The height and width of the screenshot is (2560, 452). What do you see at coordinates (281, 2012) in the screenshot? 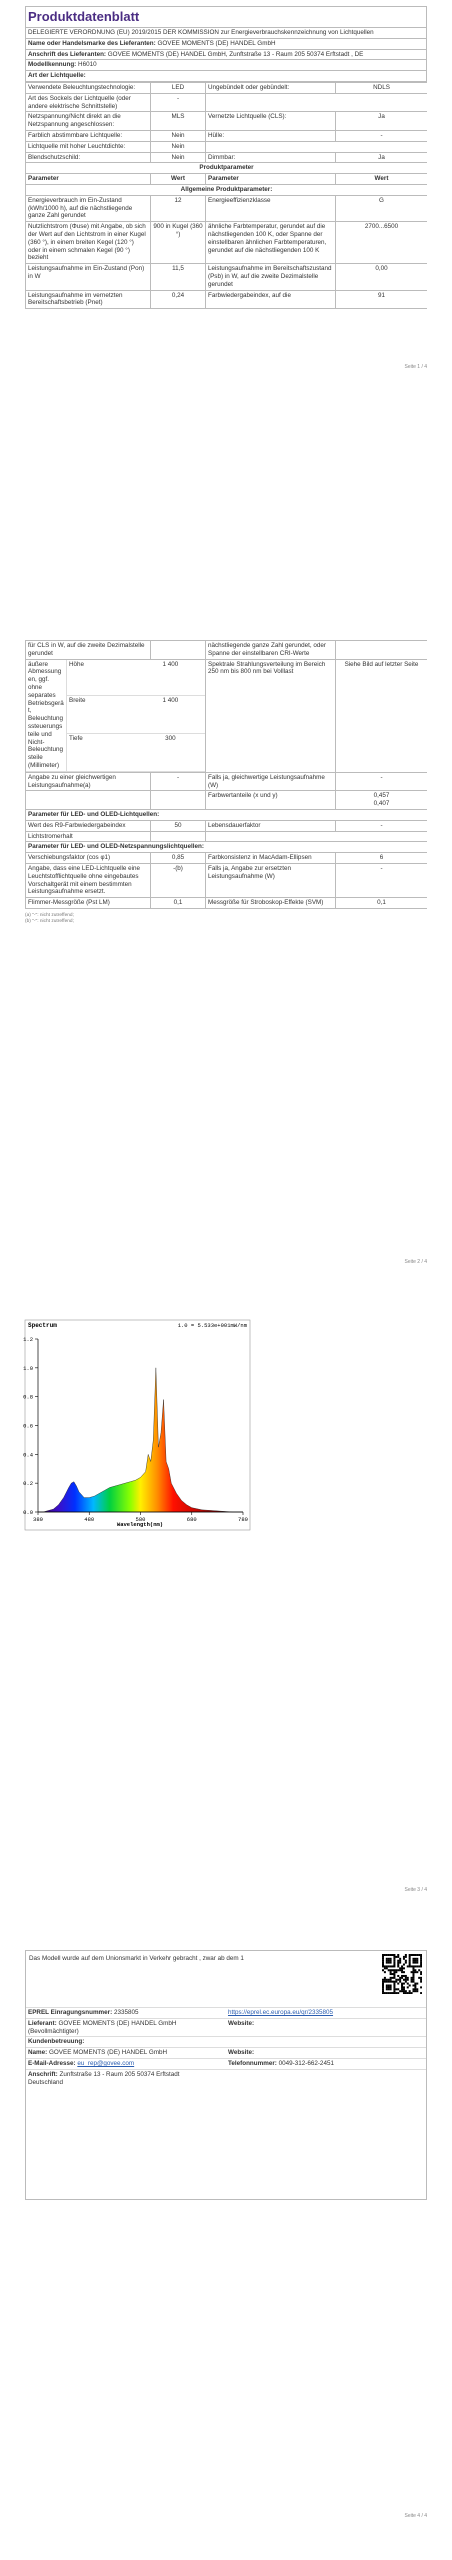
I see `link: https://eprel.ec.europa.eu/qr/2335805` at bounding box center [281, 2012].